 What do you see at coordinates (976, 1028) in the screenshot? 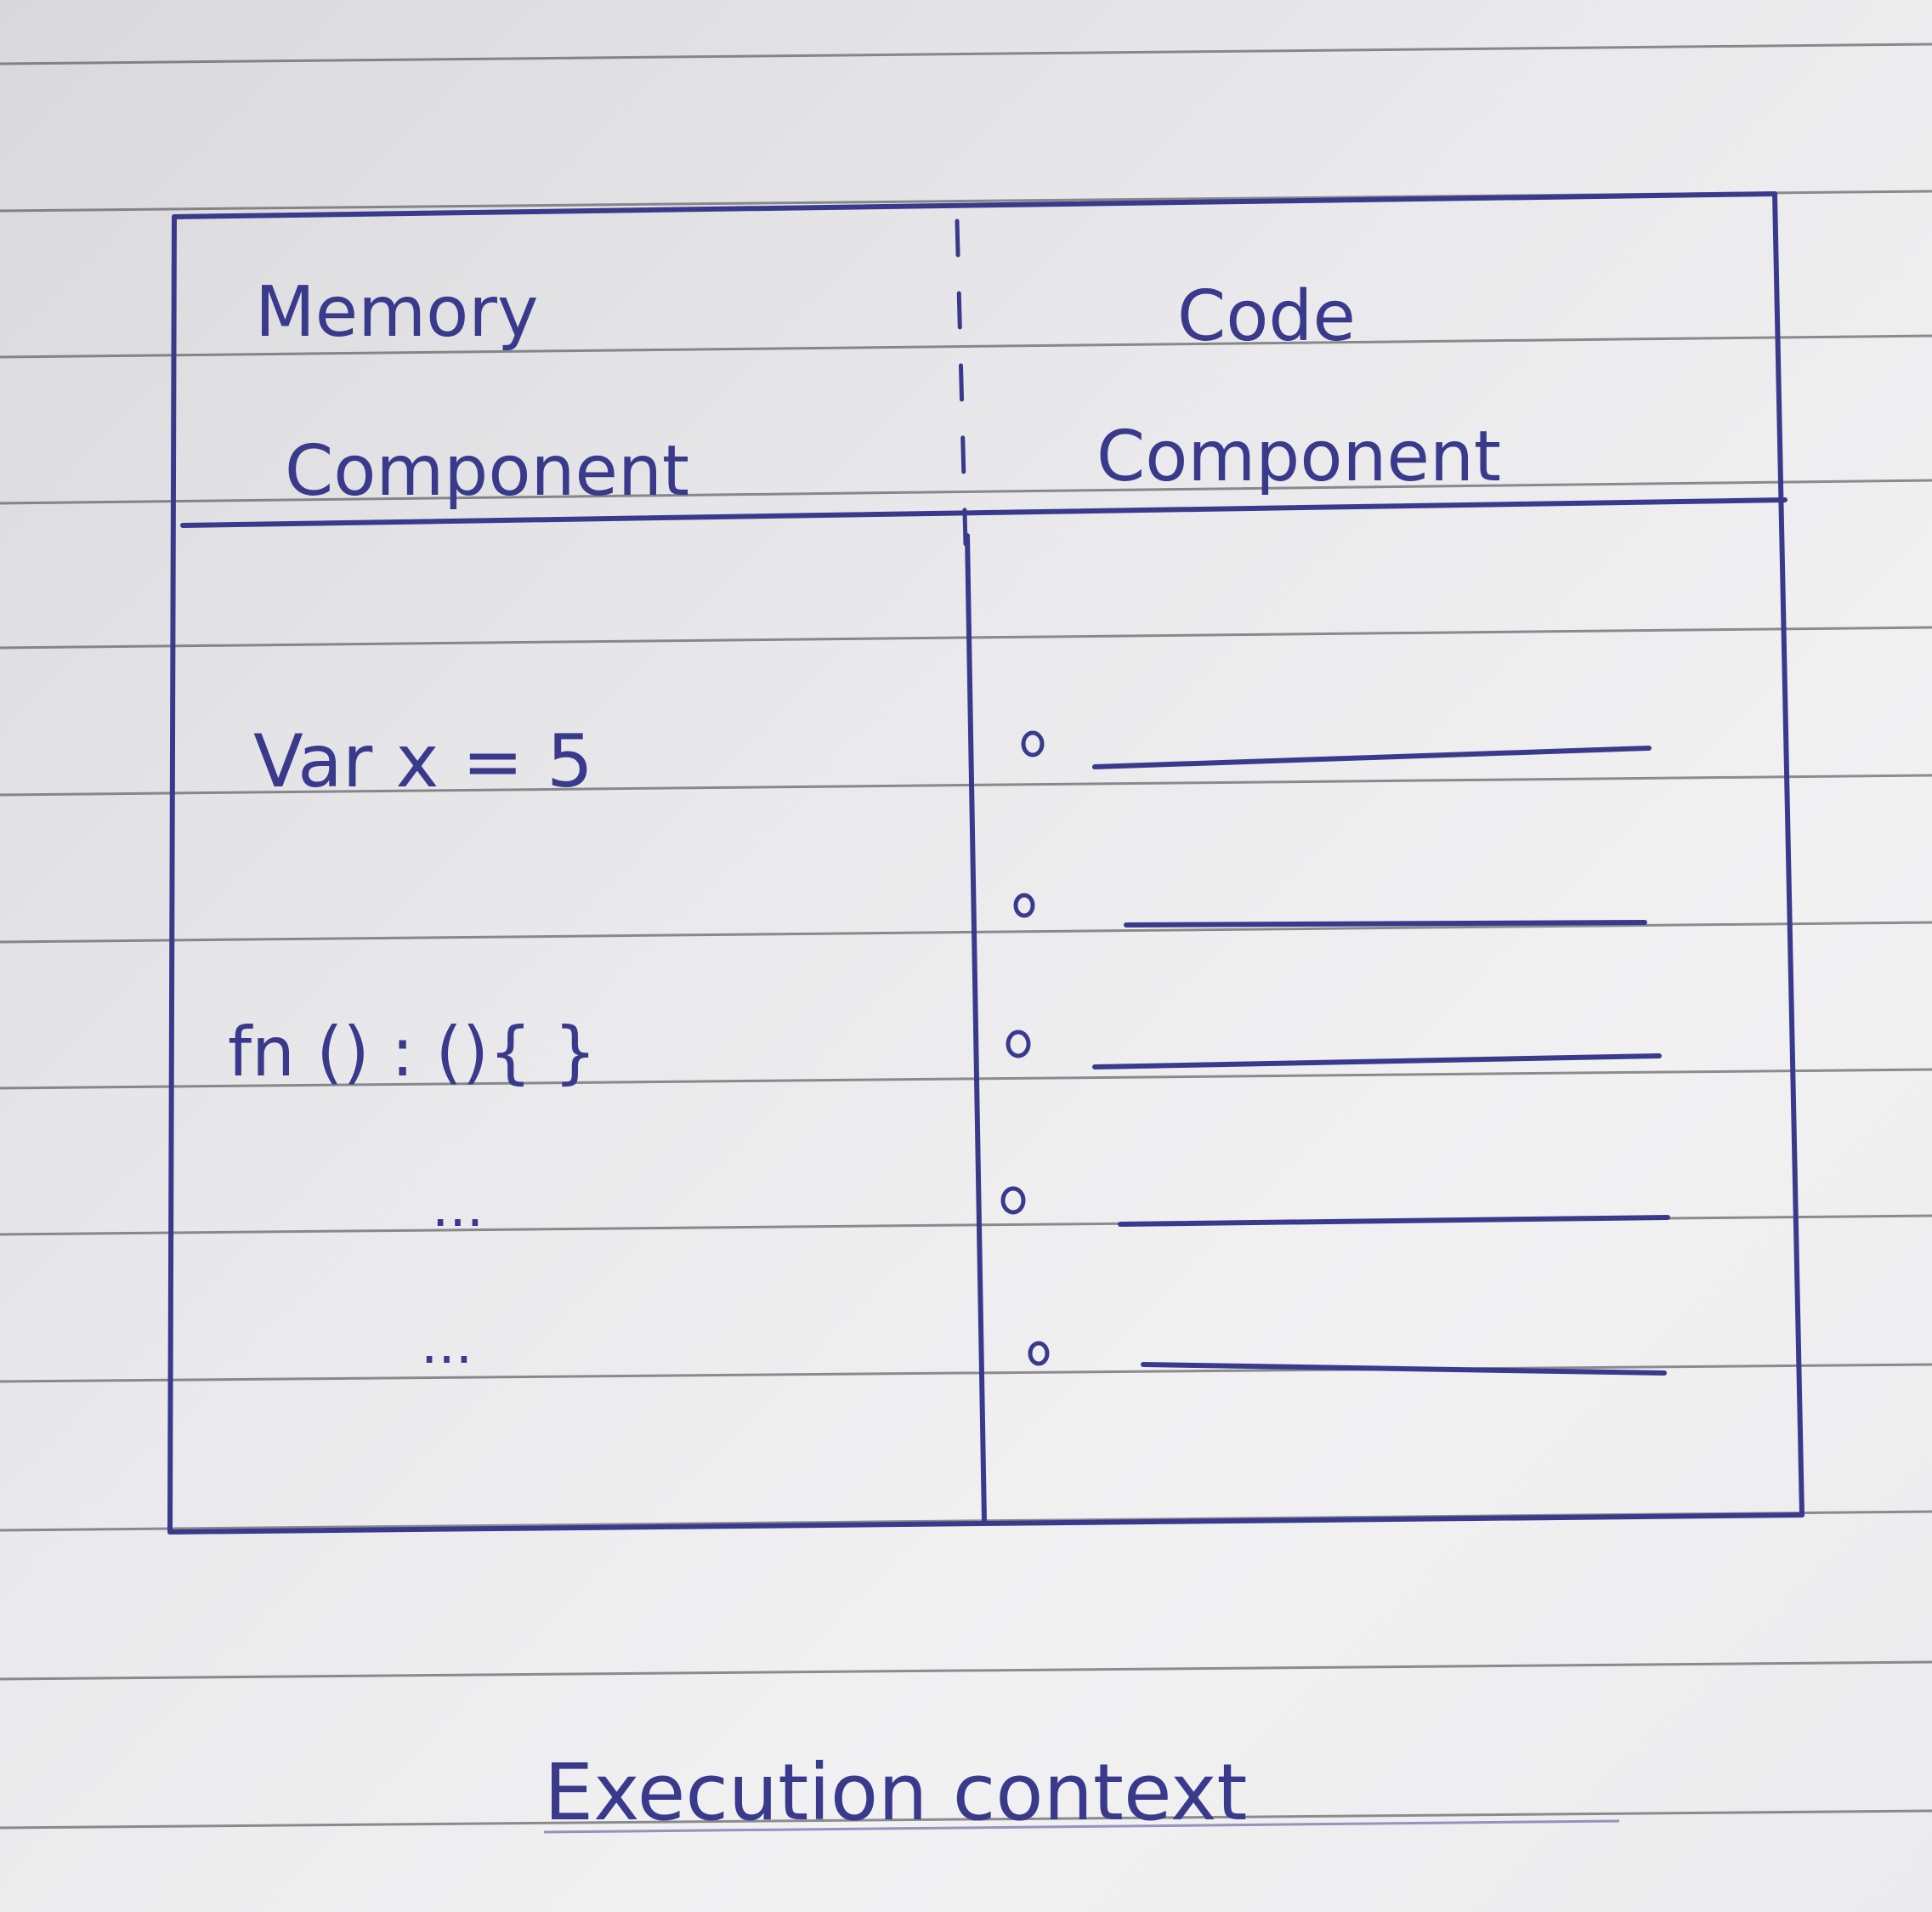
I see `column-divider` at bounding box center [976, 1028].